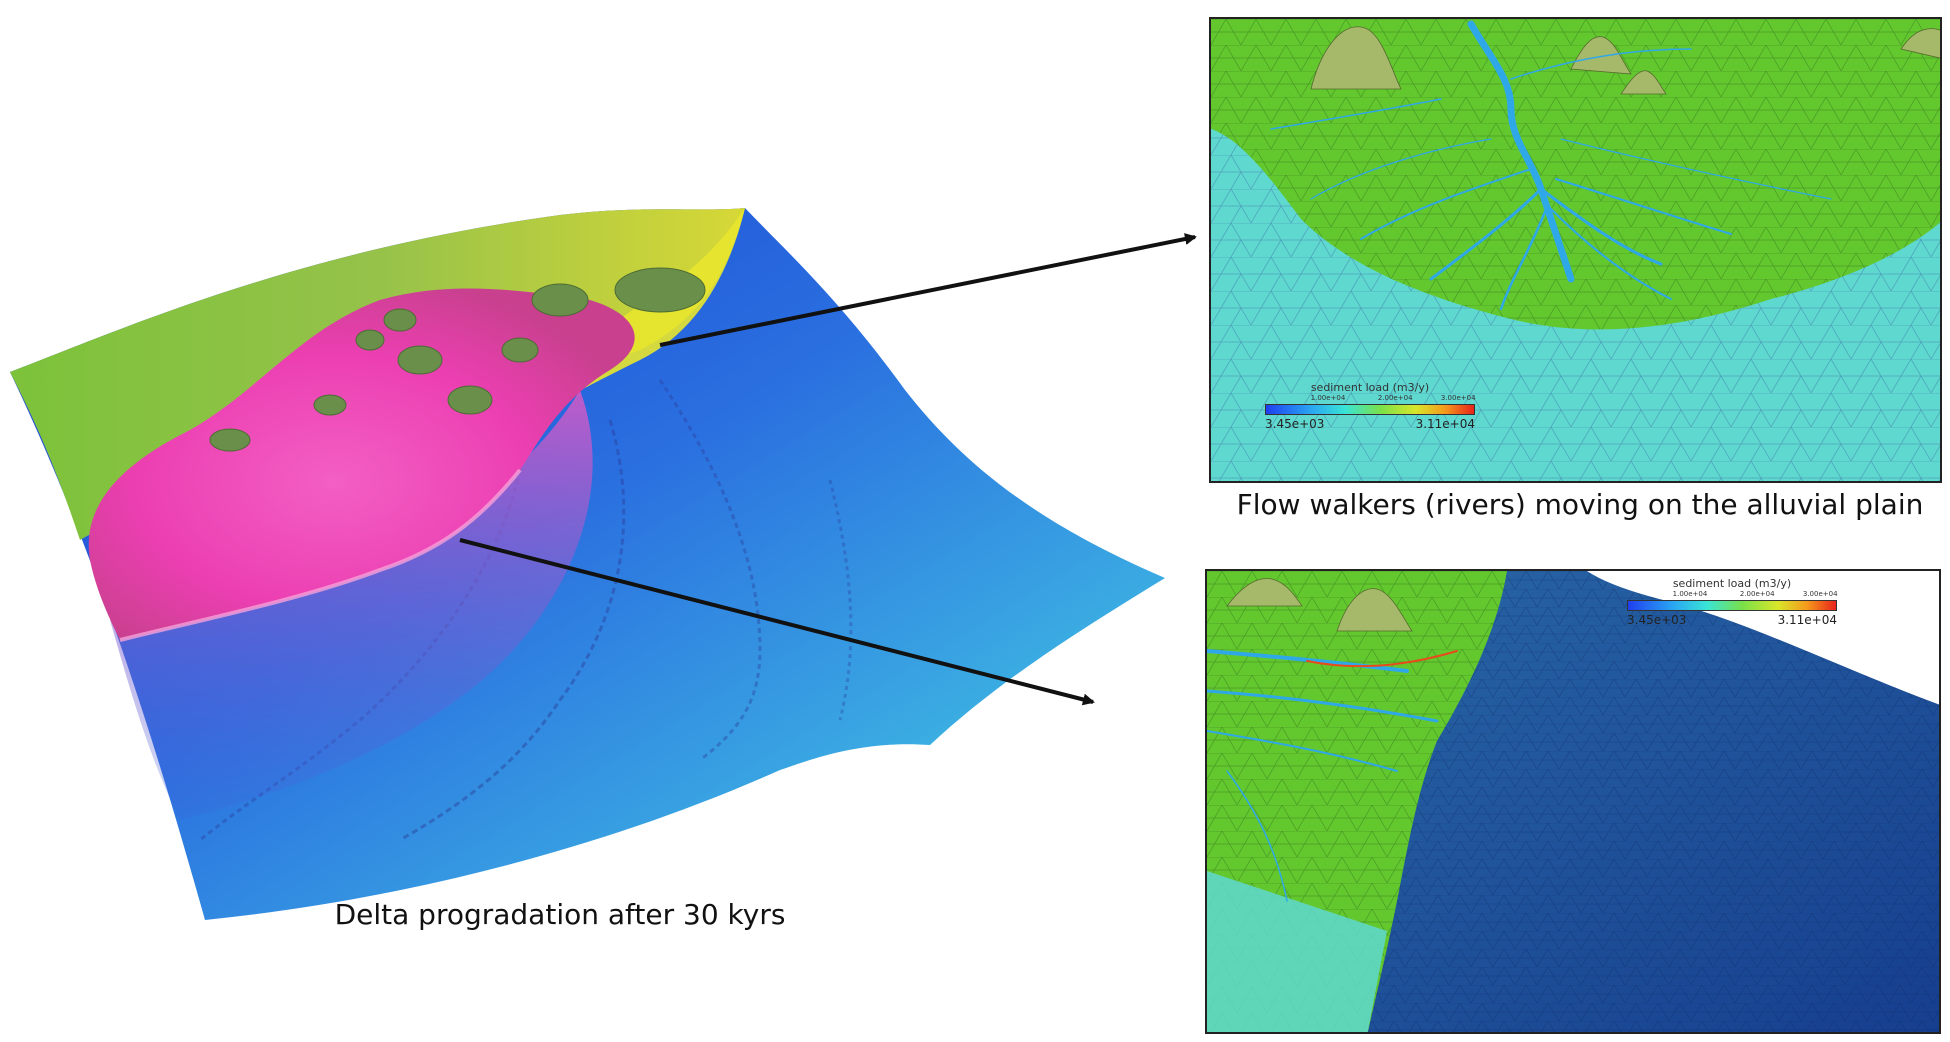 Image resolution: width=1950 pixels, height=1042 pixels. I want to click on river-network, so click(1551, 165).